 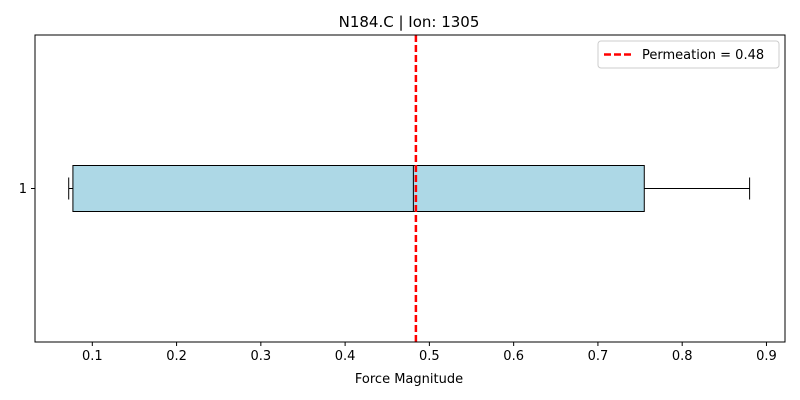 What do you see at coordinates (23, 189) in the screenshot?
I see `y-tick-label: 1` at bounding box center [23, 189].